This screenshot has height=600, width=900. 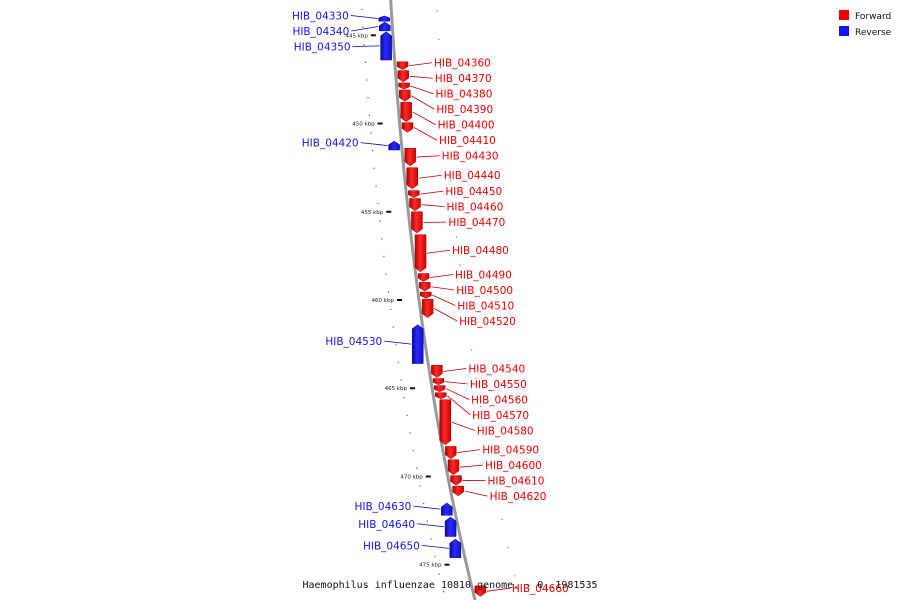 I want to click on gene-label: HIB_04450, so click(x=473, y=192).